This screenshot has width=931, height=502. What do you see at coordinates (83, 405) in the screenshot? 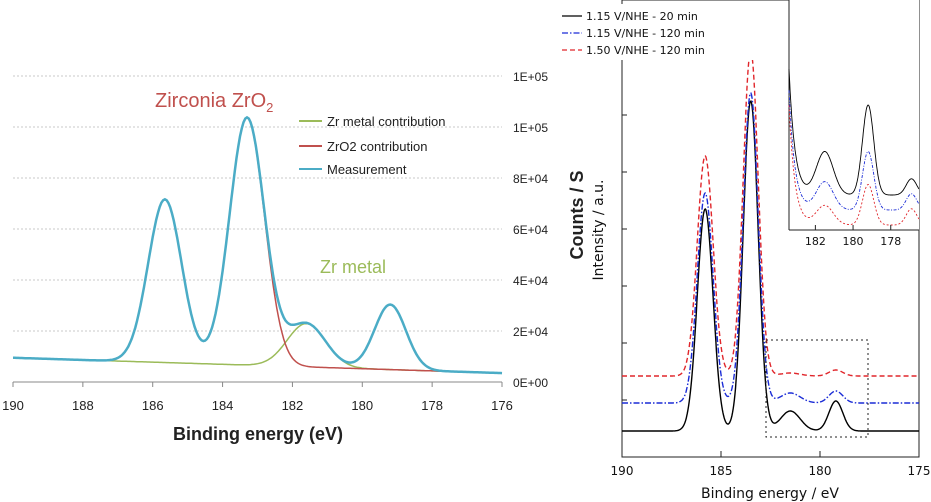
I see `left-x-tick-label: 188` at bounding box center [83, 405].